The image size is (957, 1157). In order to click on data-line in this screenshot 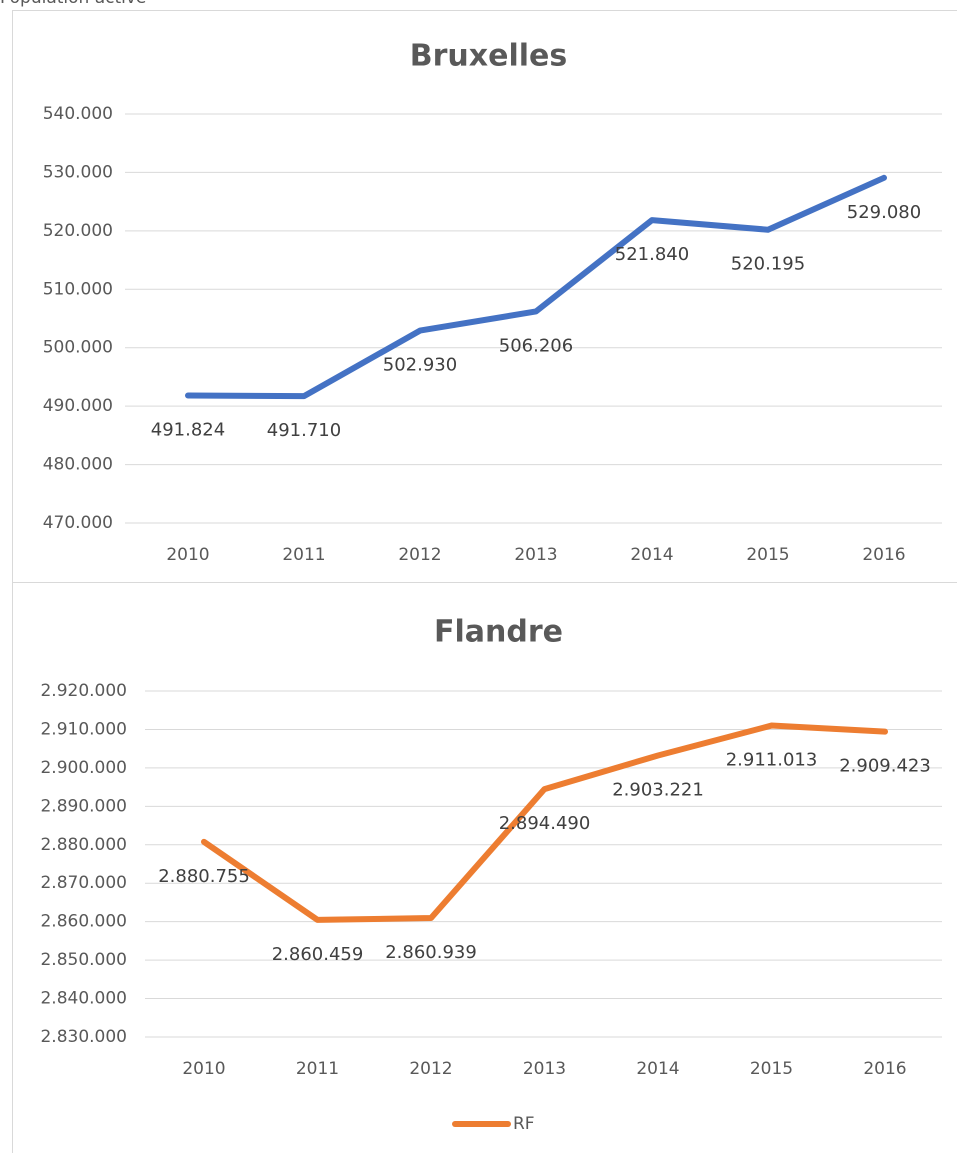, I will do `click(536, 287)`.